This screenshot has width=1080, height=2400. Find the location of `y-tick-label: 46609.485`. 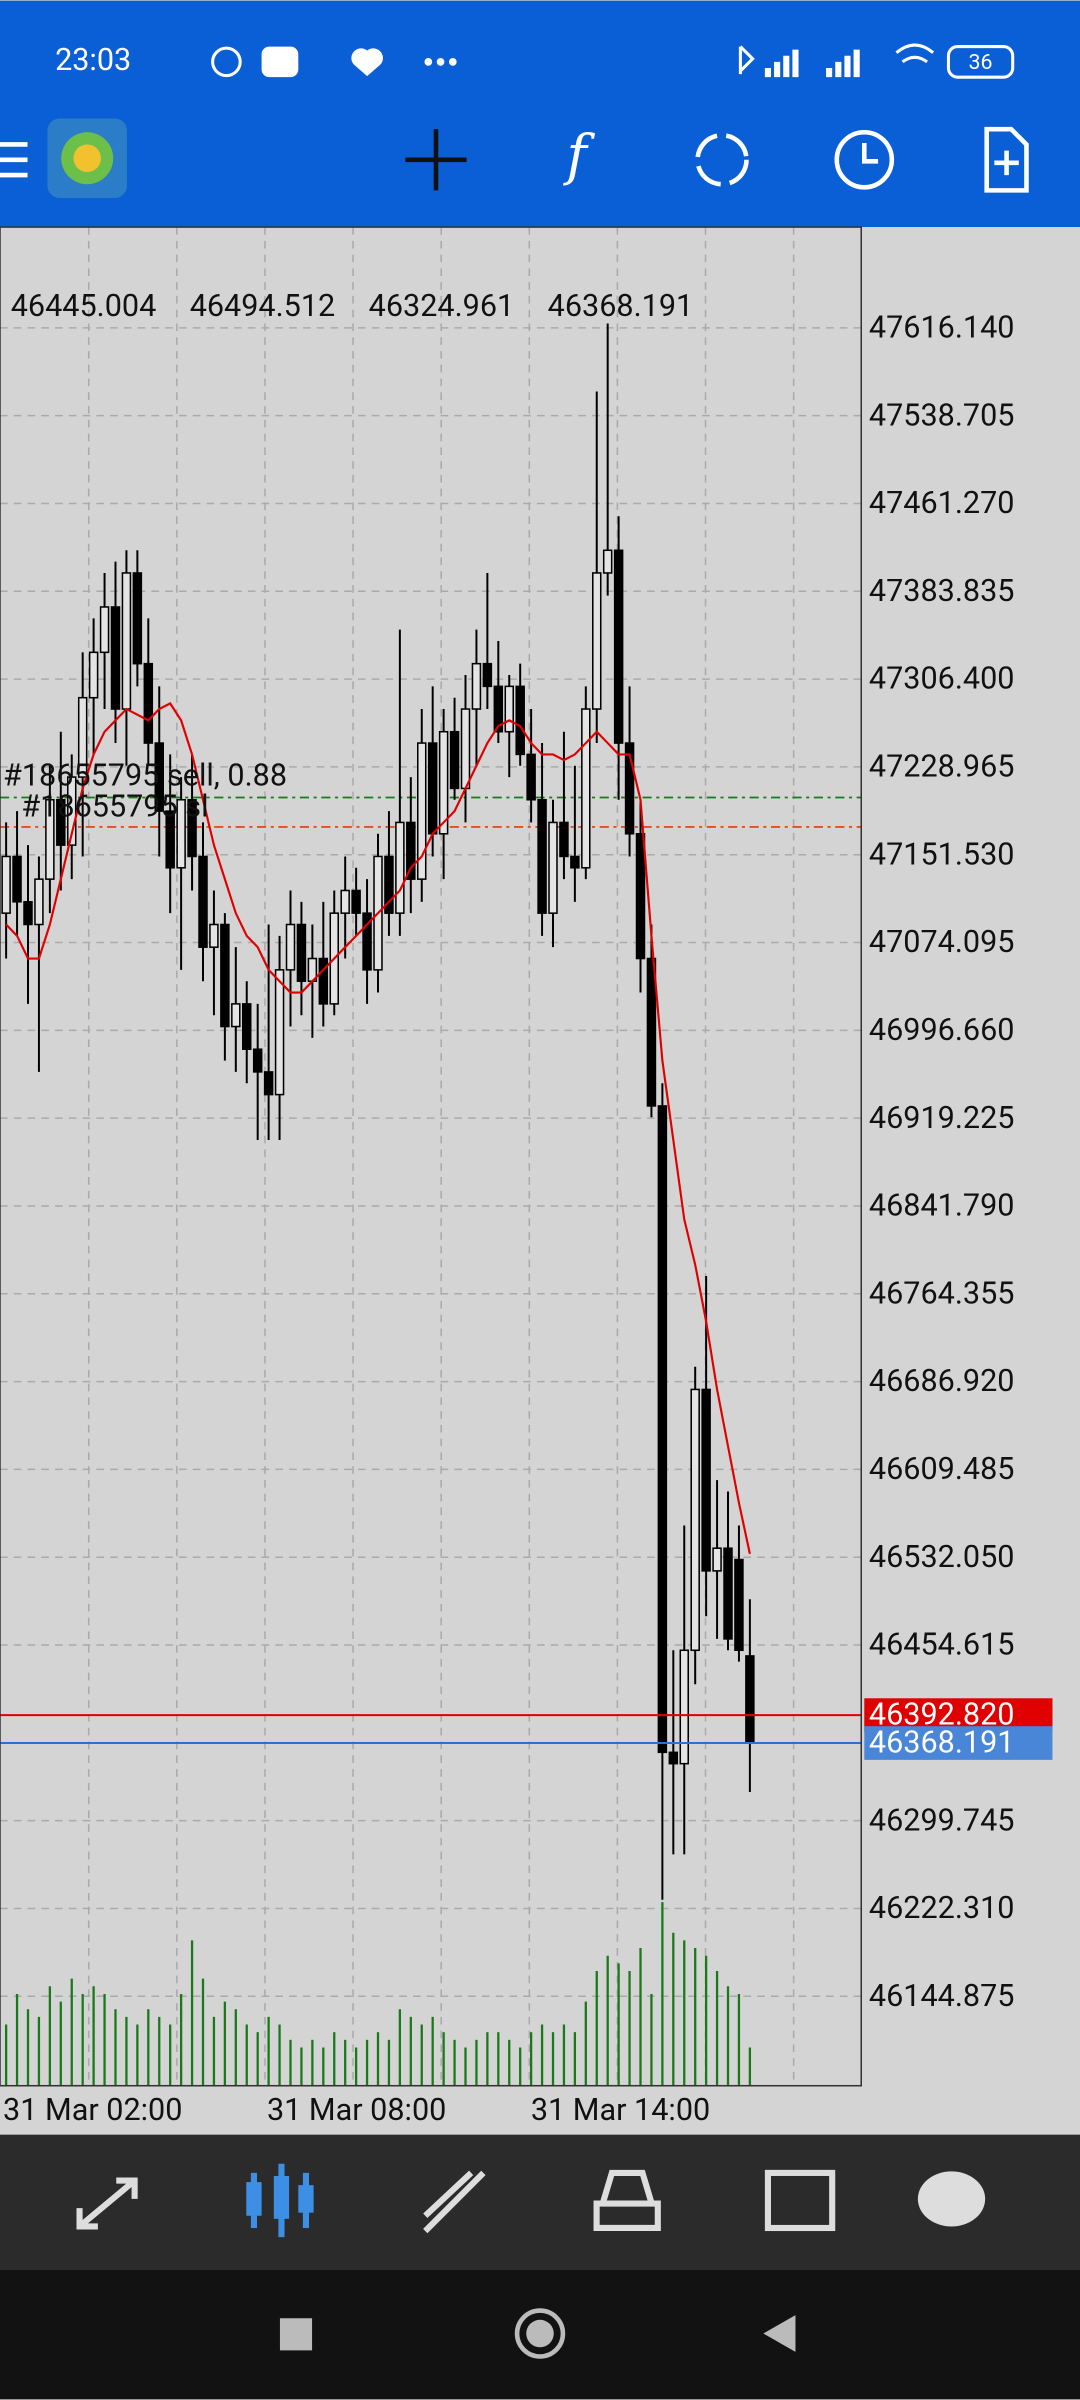

y-tick-label: 46609.485 is located at coordinates (942, 1469).